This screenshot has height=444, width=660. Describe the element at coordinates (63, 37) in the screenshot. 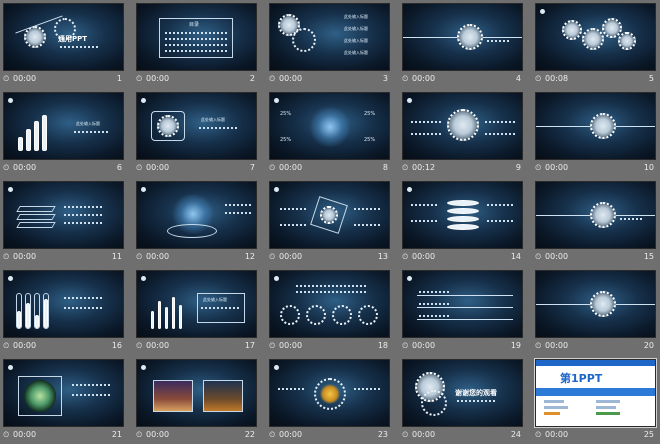

I see `slide-thumbnail: 通用PPT` at that location.